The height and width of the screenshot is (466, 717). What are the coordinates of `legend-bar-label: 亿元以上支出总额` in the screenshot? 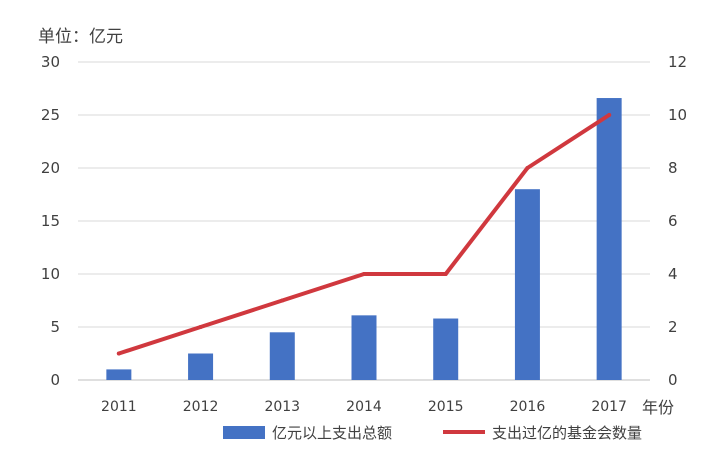 It's located at (332, 433).